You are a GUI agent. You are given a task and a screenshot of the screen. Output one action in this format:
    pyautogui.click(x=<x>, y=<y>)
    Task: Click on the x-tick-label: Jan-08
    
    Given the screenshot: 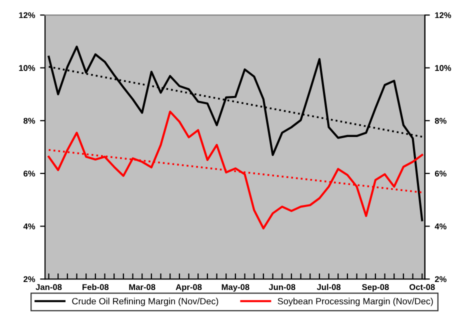 What is the action you would take?
    pyautogui.click(x=49, y=287)
    